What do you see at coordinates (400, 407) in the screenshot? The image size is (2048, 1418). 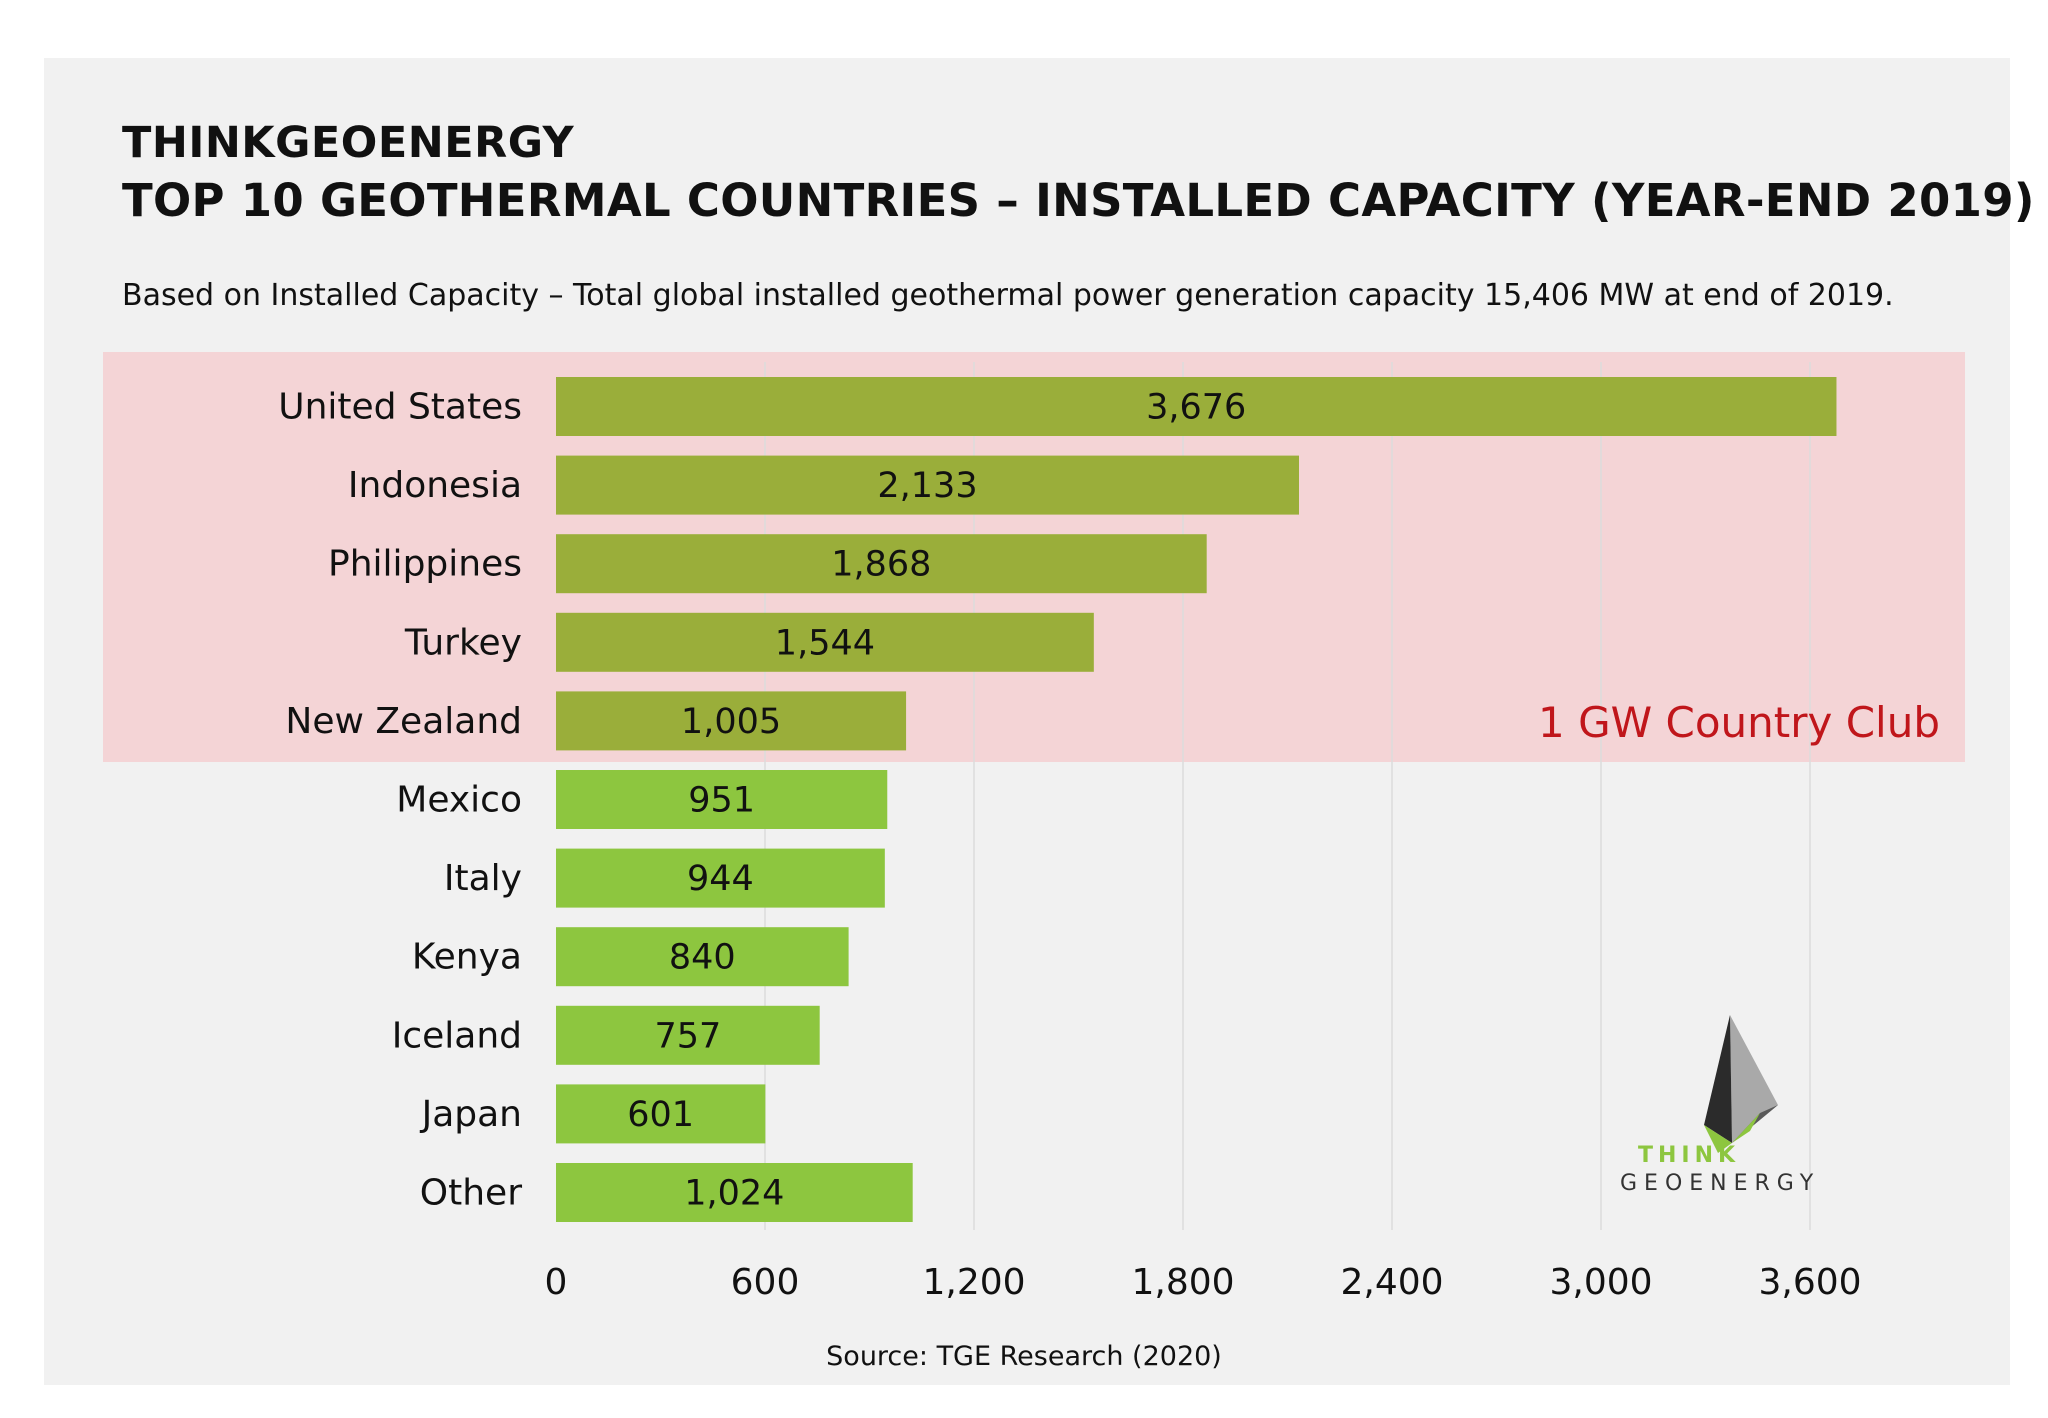 I see `category-label: United States` at bounding box center [400, 407].